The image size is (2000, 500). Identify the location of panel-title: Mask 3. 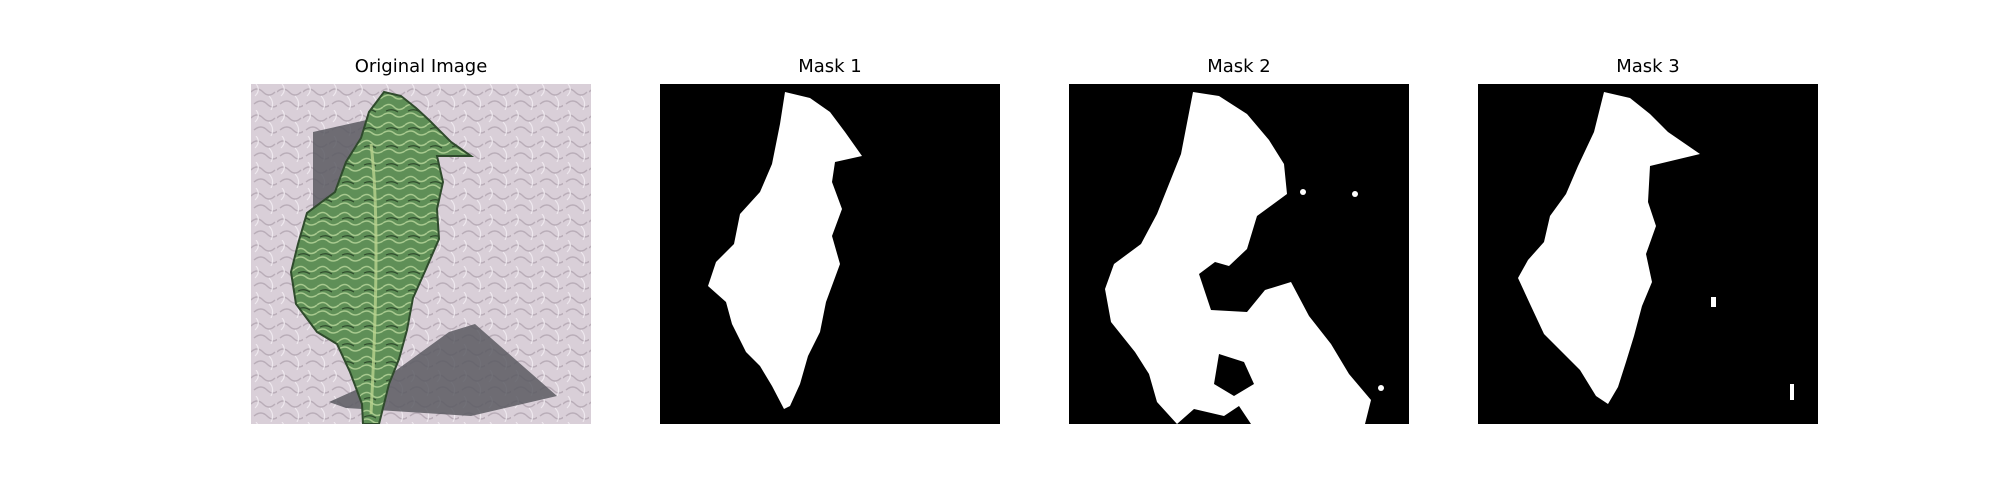
(1648, 66).